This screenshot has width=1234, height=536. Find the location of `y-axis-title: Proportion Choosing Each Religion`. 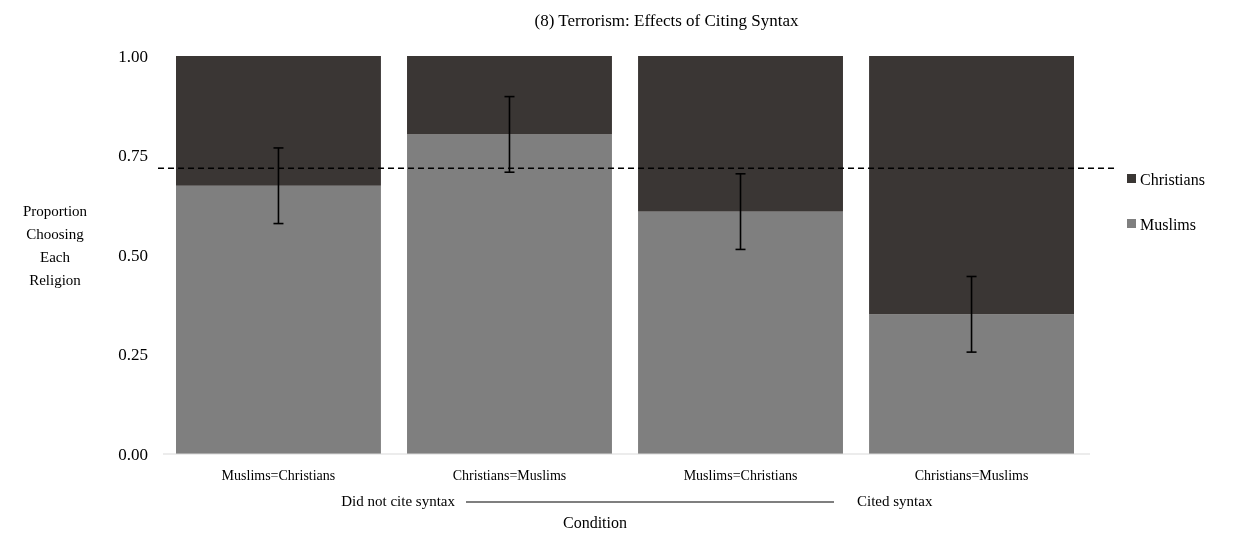

y-axis-title: Proportion Choosing Each Religion is located at coordinates (55, 245).